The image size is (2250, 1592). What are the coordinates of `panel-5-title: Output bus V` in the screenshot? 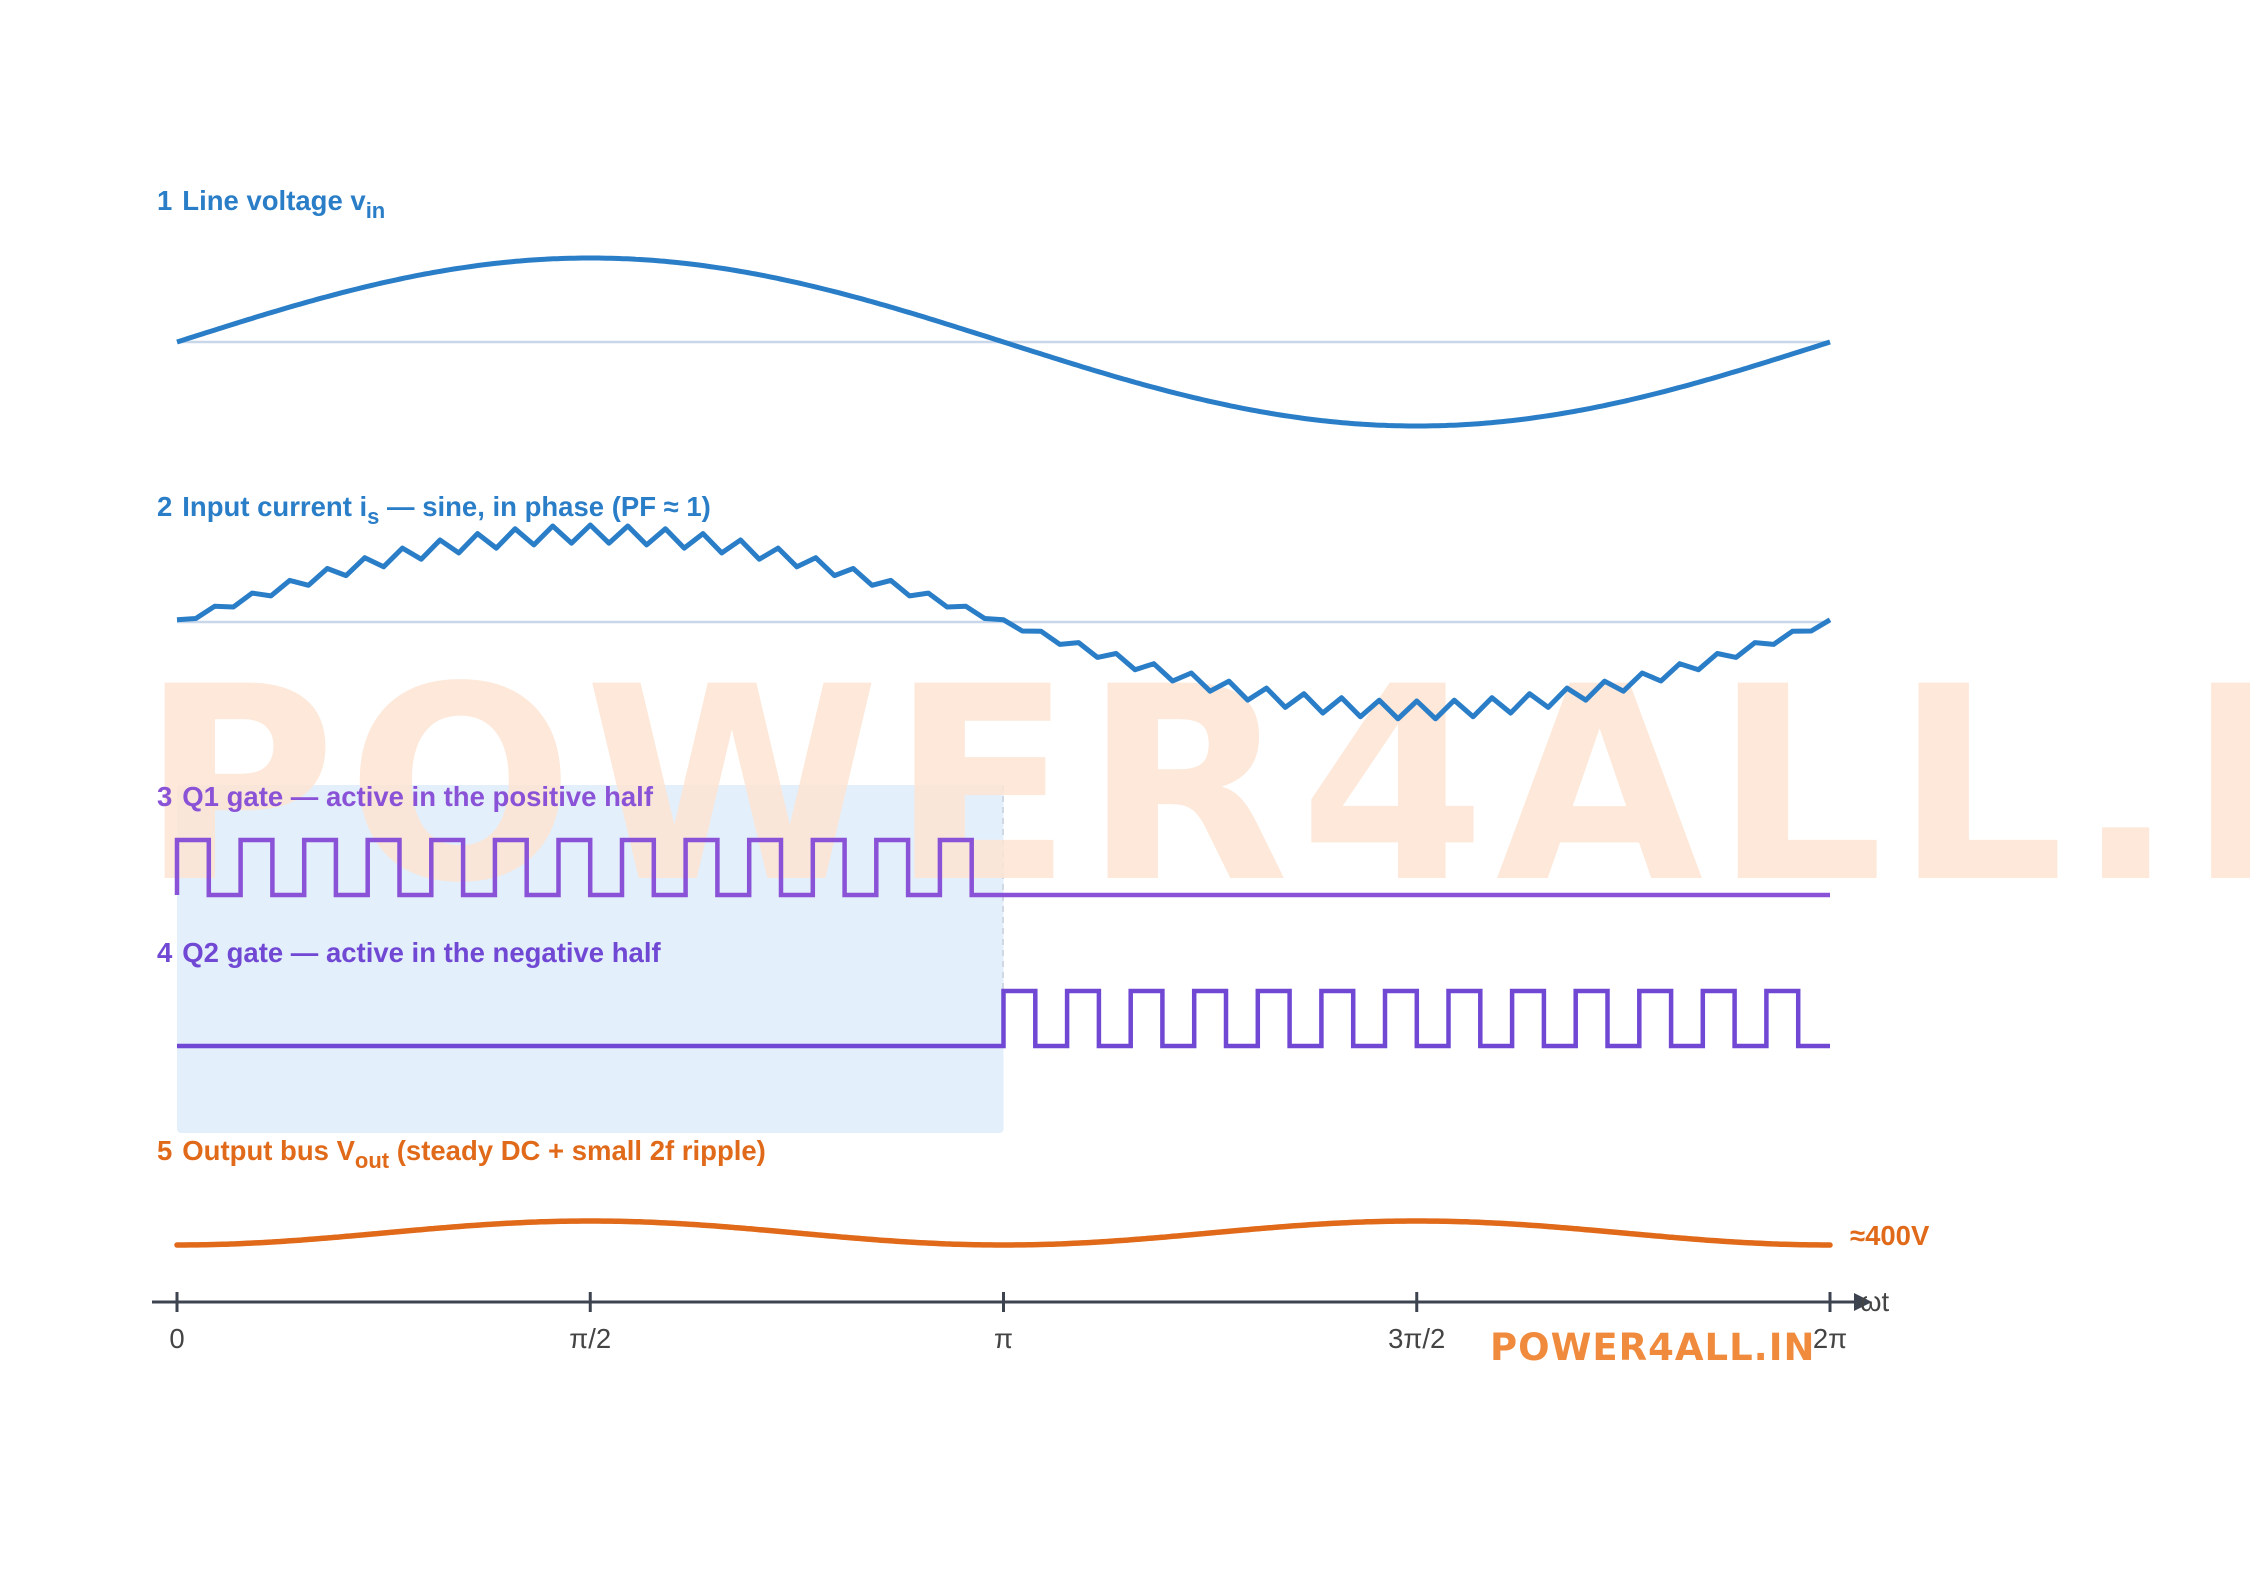 It's located at (268, 1150).